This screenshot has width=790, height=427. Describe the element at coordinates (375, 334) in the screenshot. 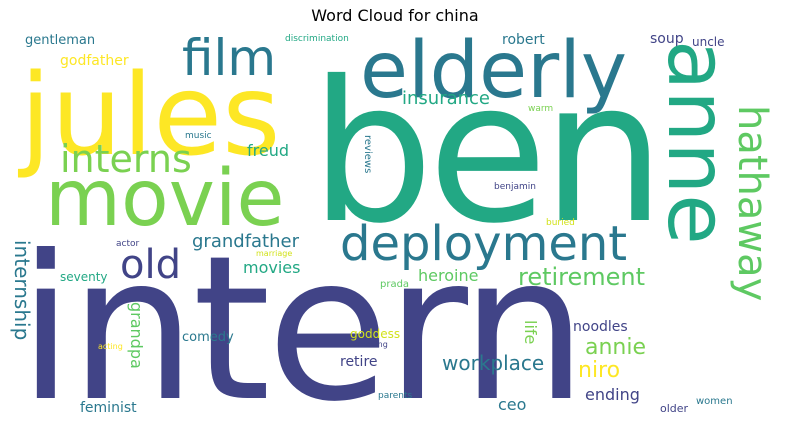

I see `word-goddess: goddess` at that location.